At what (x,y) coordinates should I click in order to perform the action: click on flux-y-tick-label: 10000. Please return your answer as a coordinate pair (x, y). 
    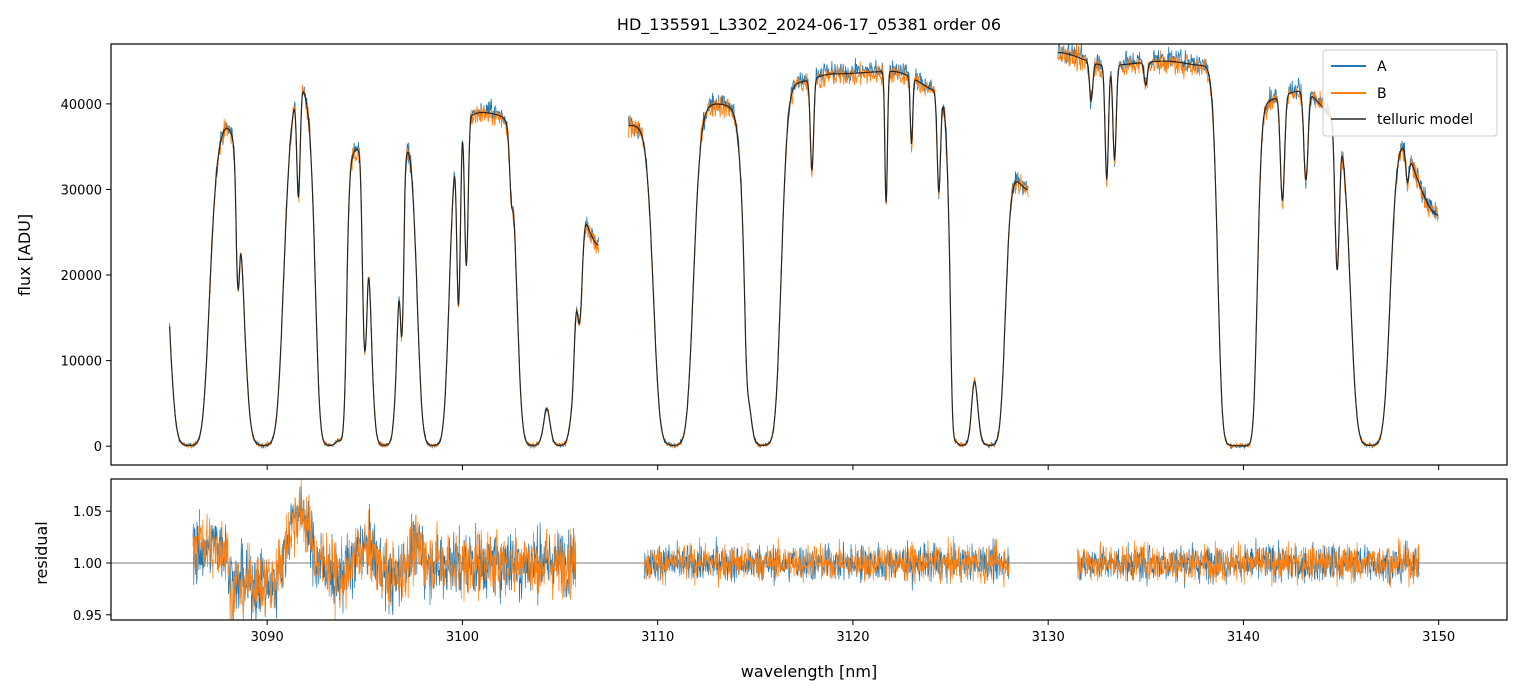
    Looking at the image, I should click on (81, 362).